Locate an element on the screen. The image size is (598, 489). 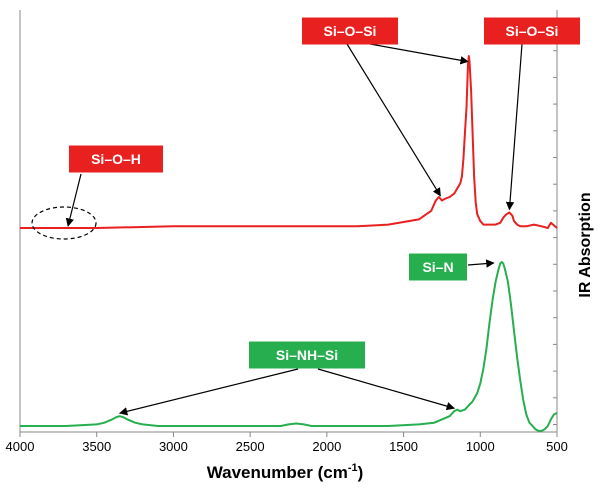
annotation-label: Si–NH–Si is located at coordinates (307, 355).